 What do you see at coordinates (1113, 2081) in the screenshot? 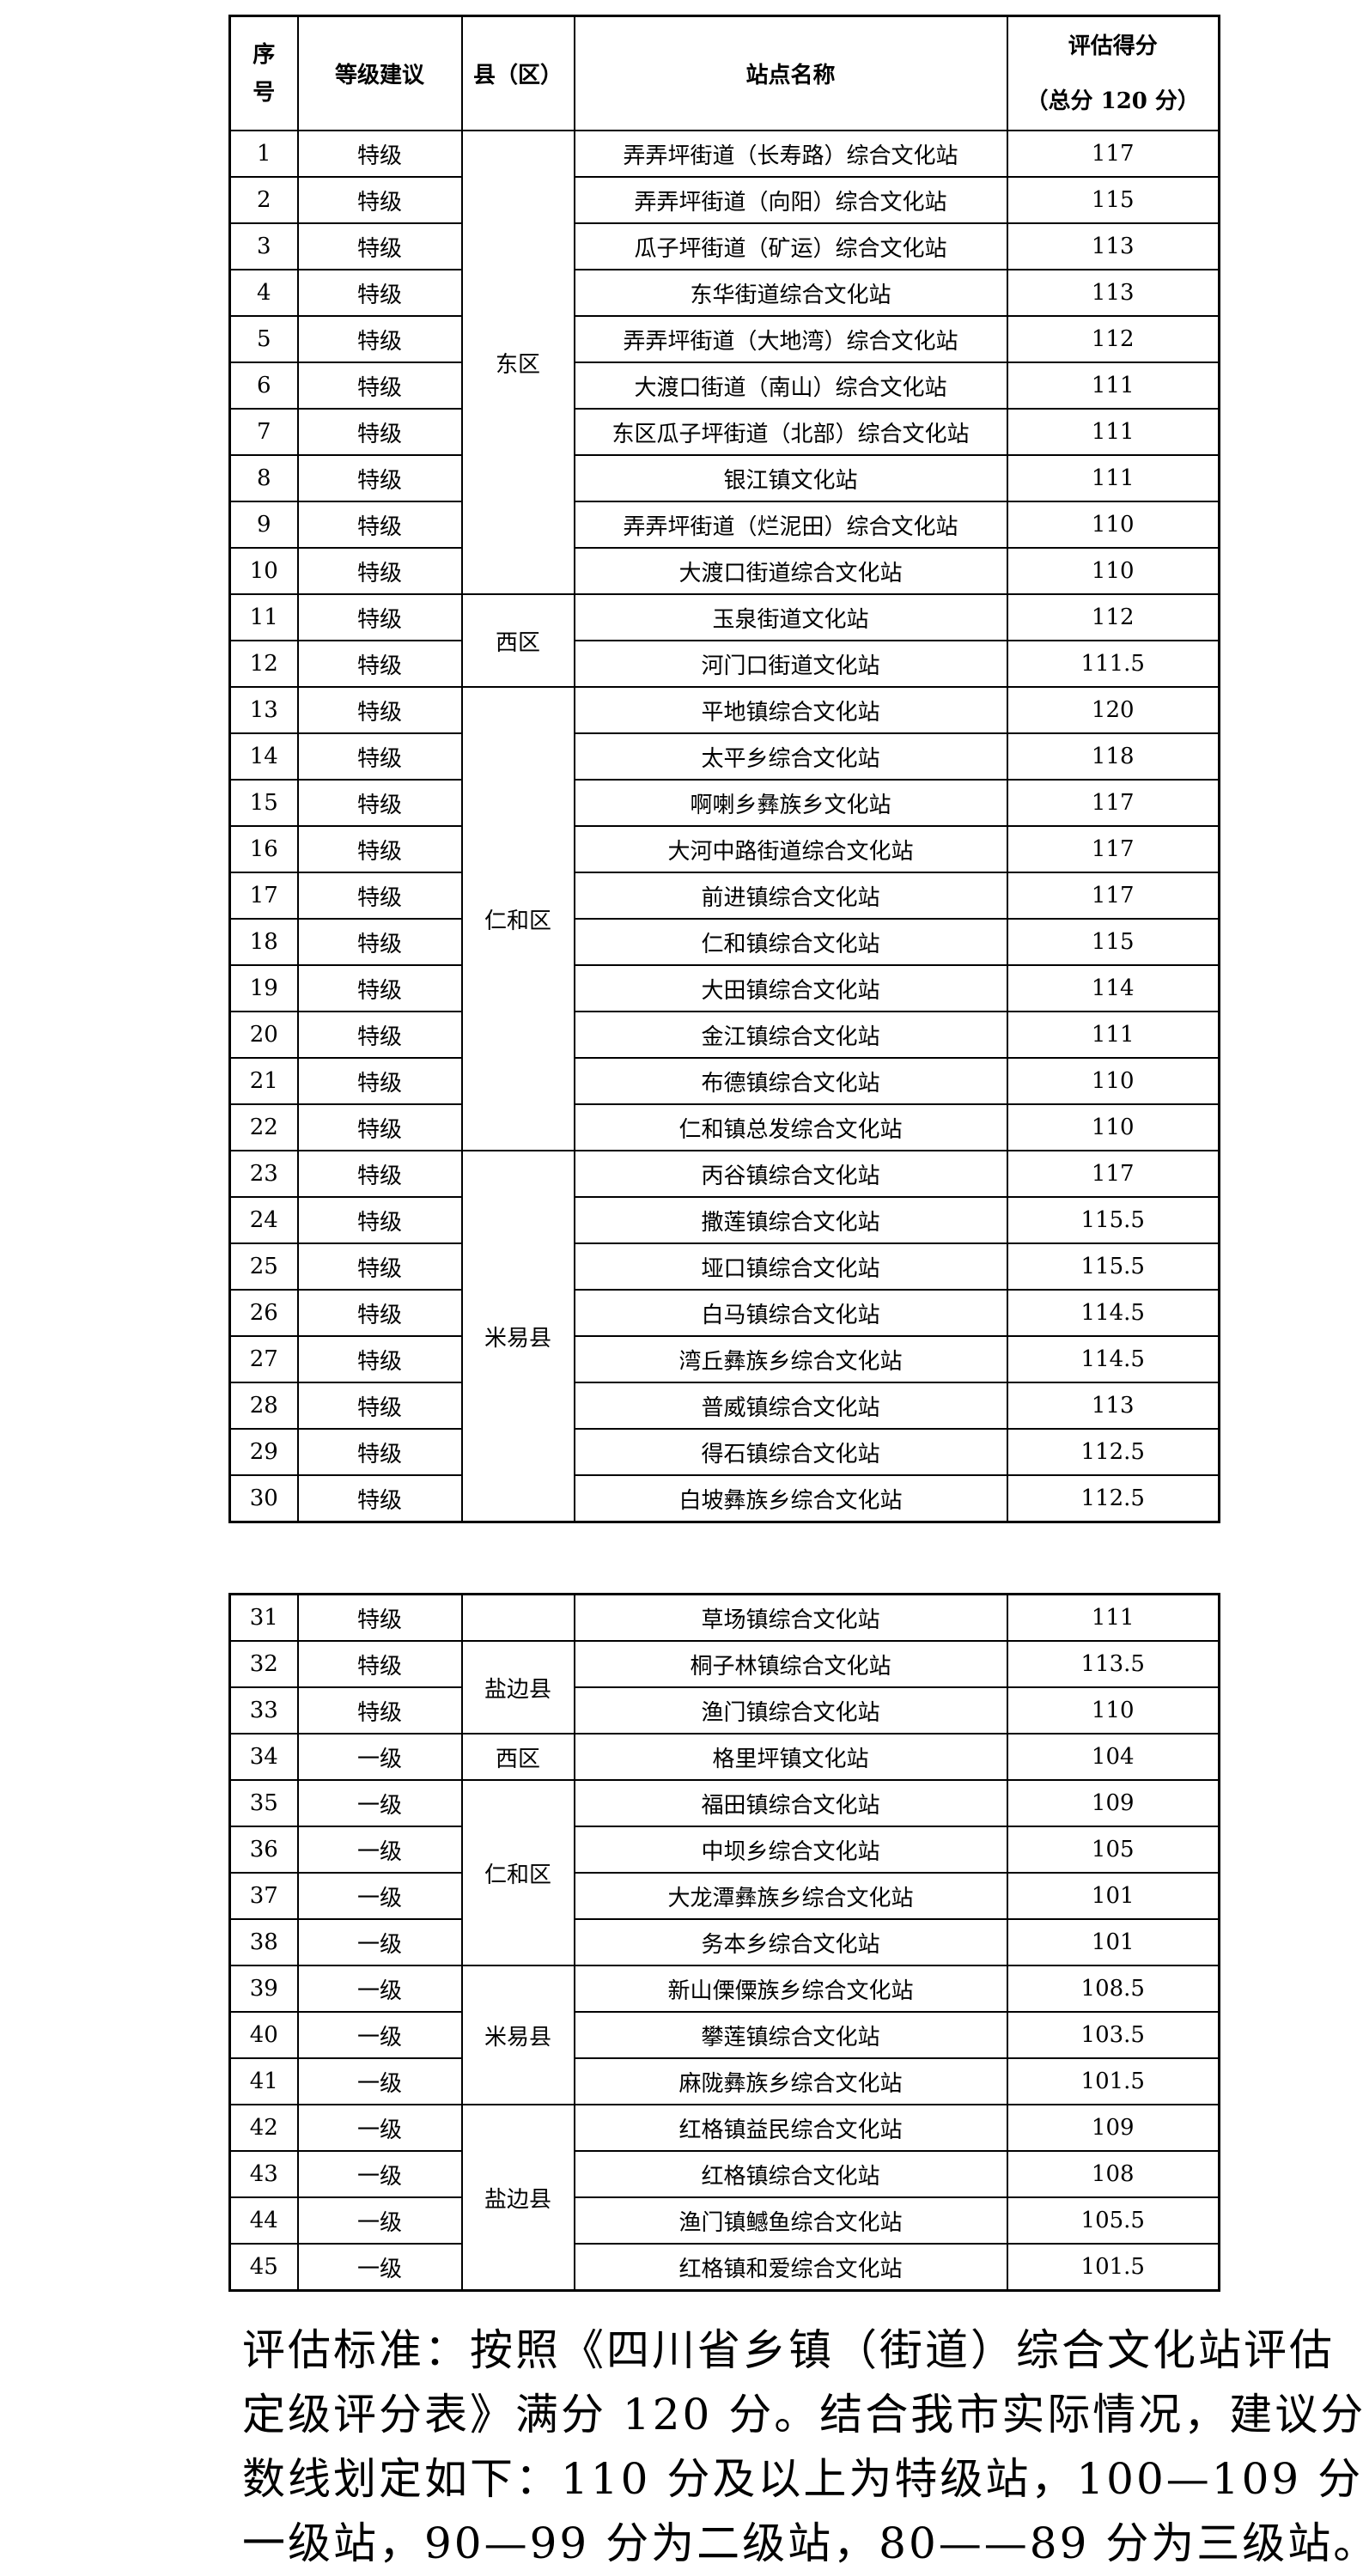
I see `score-cell: 101.5` at bounding box center [1113, 2081].